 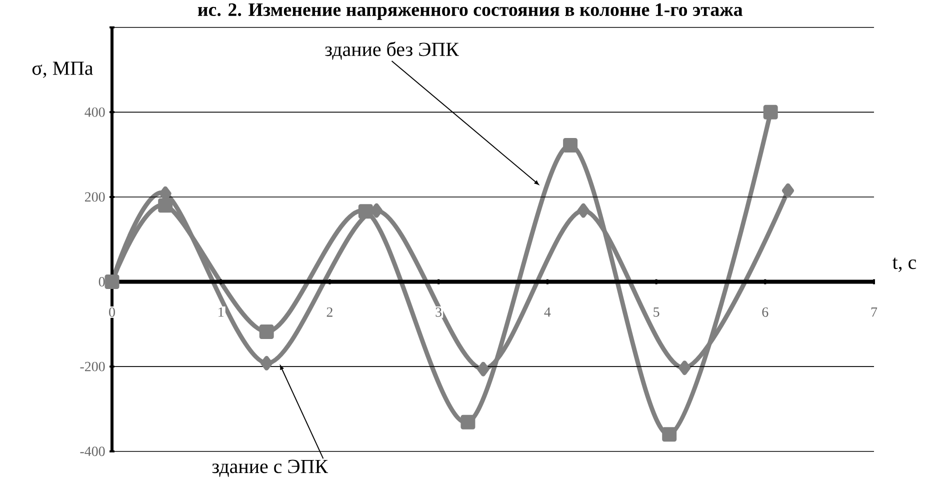 What do you see at coordinates (112, 312) in the screenshot?
I see `x-tick-label: 0` at bounding box center [112, 312].